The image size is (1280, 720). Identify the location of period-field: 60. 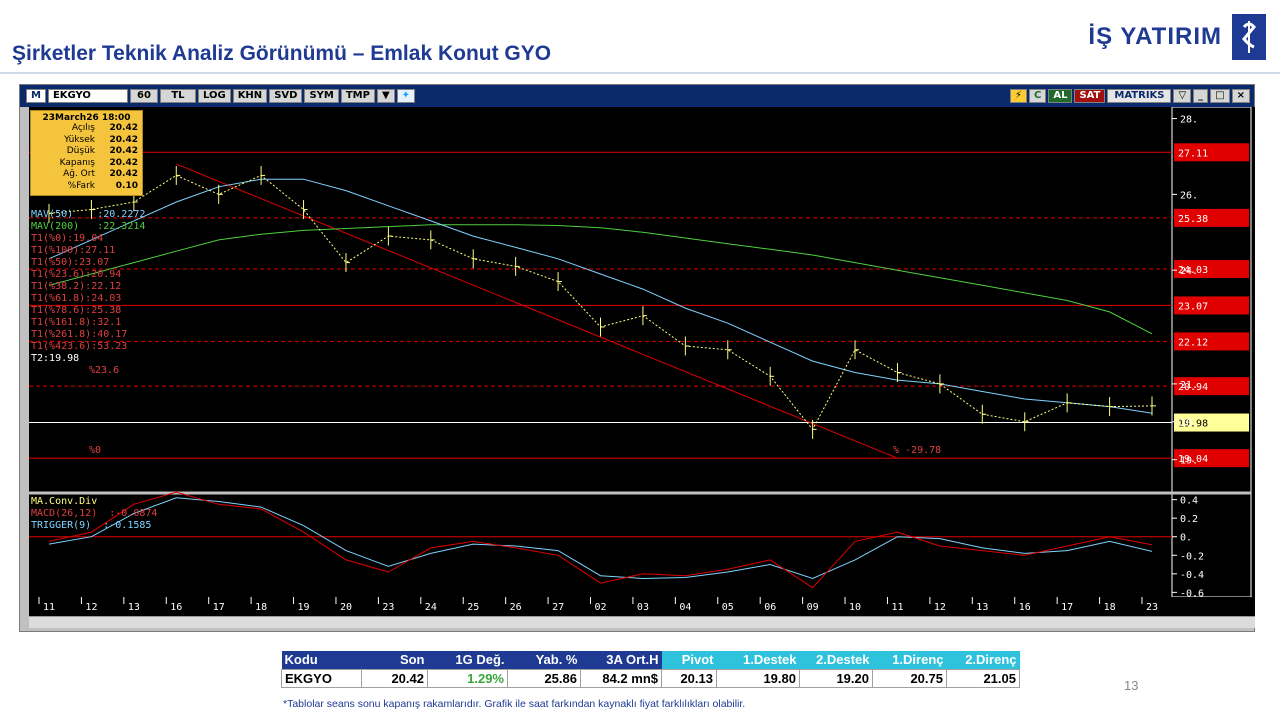
(143, 96).